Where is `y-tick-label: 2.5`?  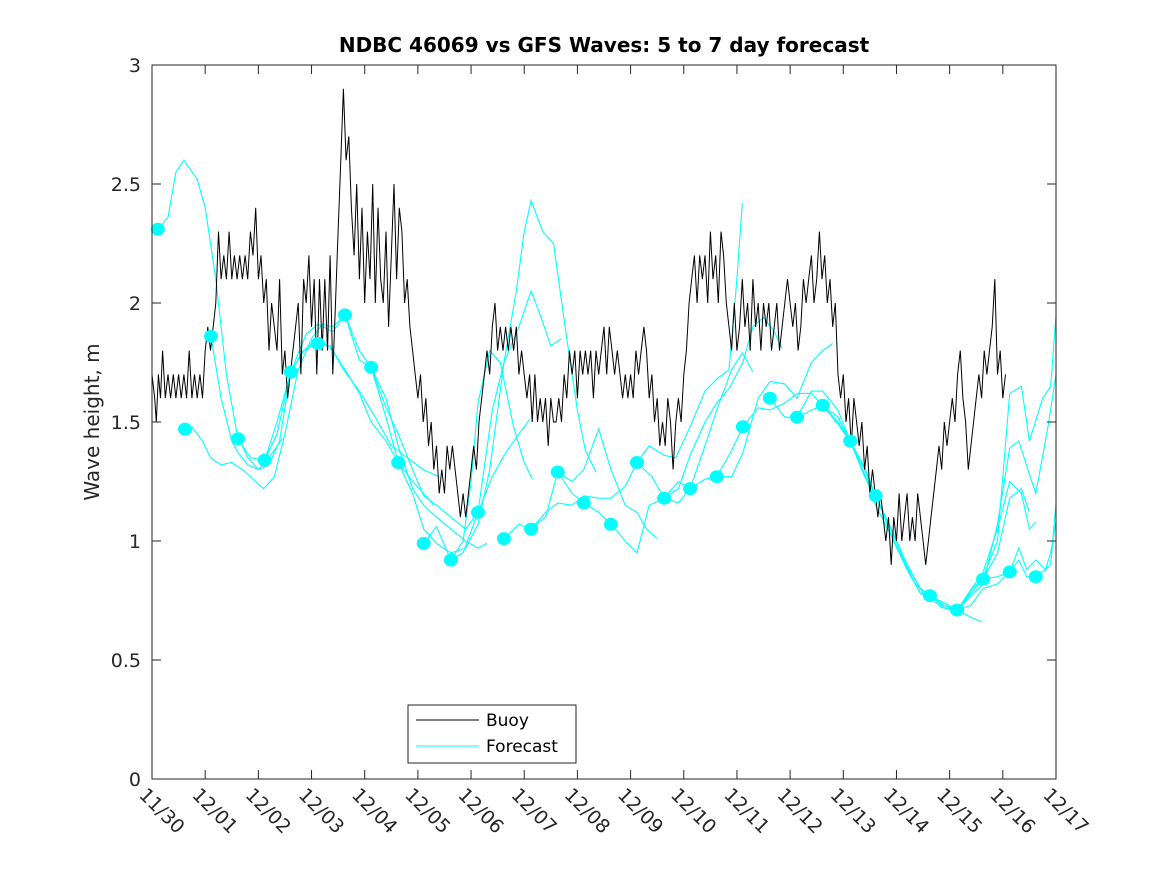 y-tick-label: 2.5 is located at coordinates (126, 185).